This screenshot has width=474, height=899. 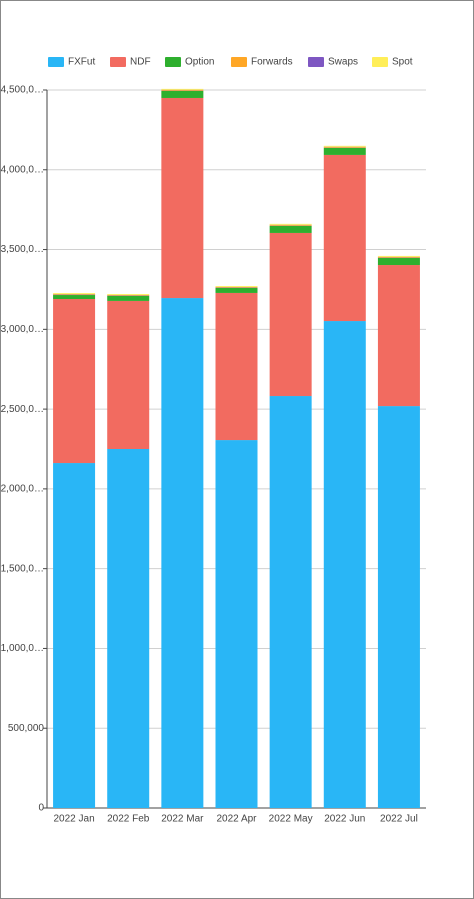 I want to click on legend-label: Swaps, so click(x=343, y=62).